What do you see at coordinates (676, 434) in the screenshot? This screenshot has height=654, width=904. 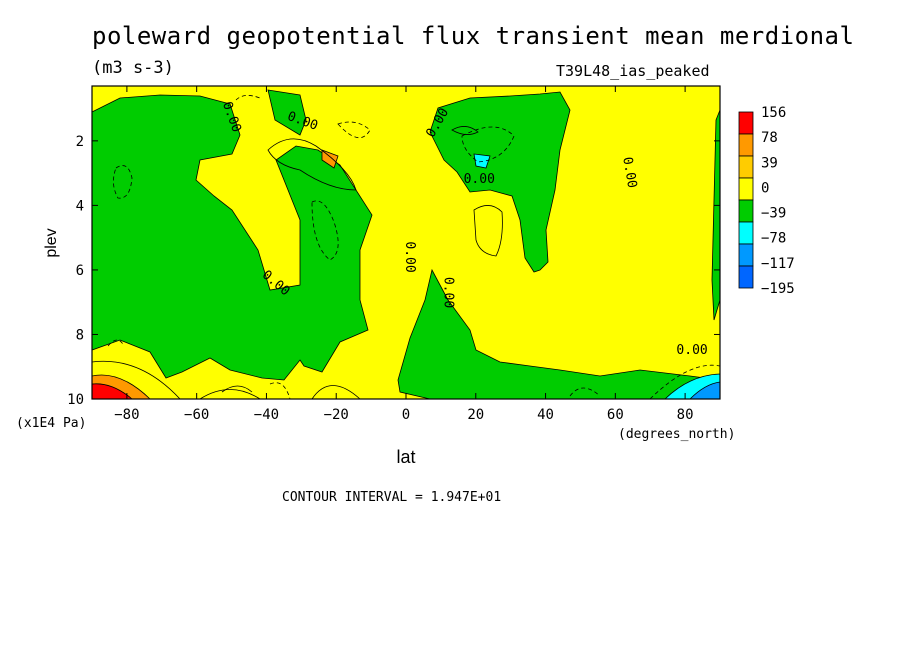 I see `x-axis-unit: (degrees_north)` at bounding box center [676, 434].